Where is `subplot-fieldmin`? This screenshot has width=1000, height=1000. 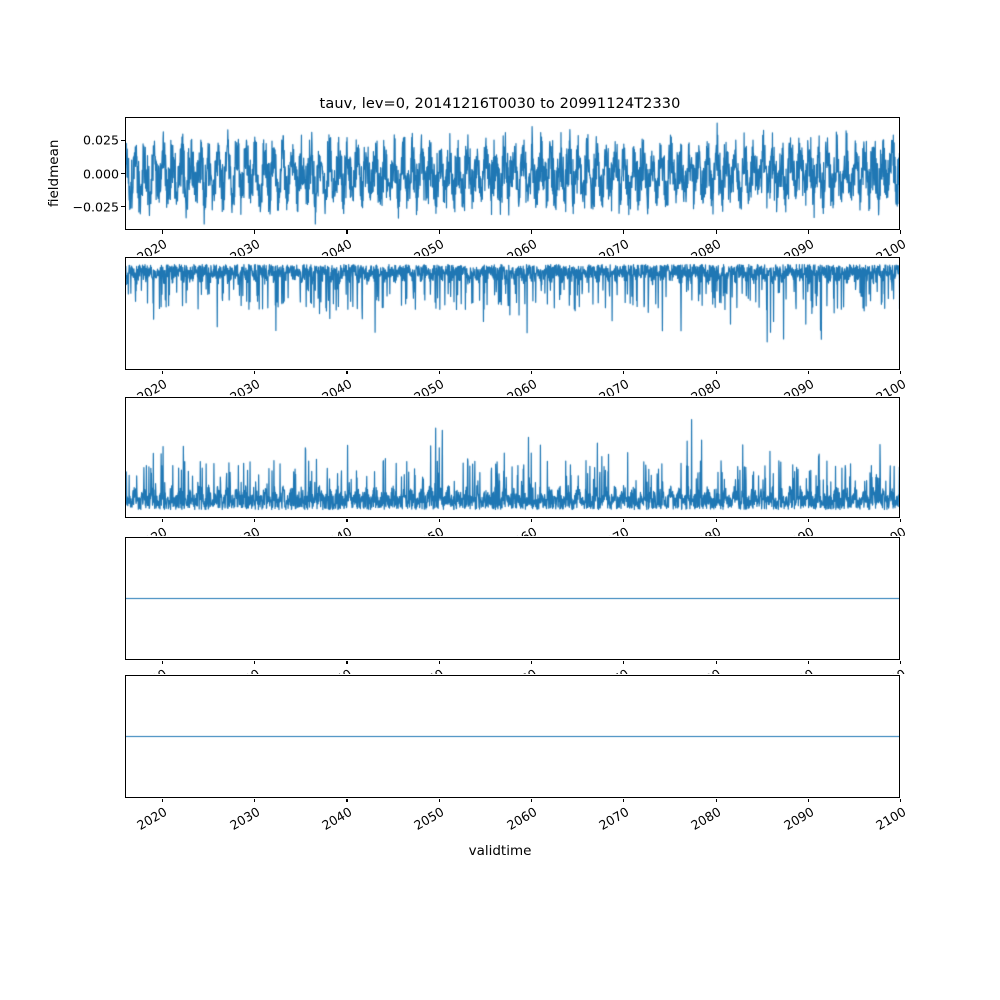 subplot-fieldmin is located at coordinates (512, 313).